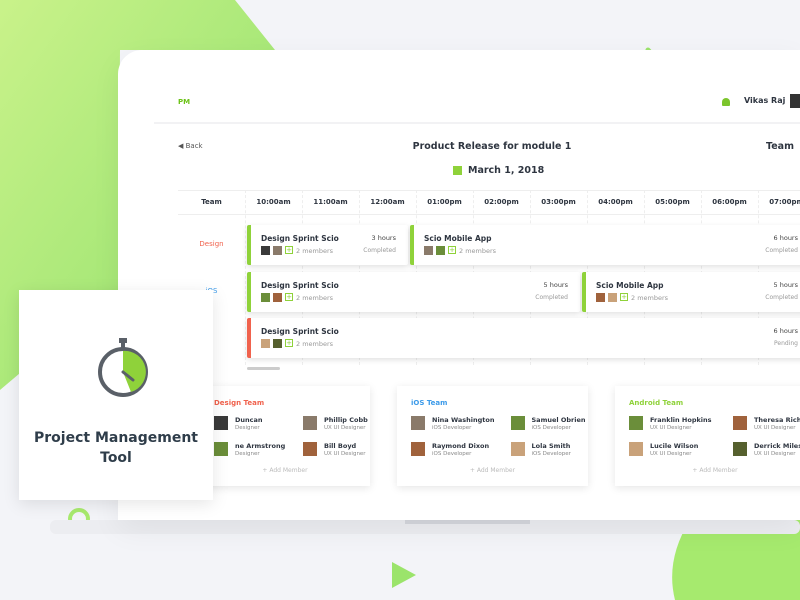  I want to click on scrollbar, so click(263, 368).